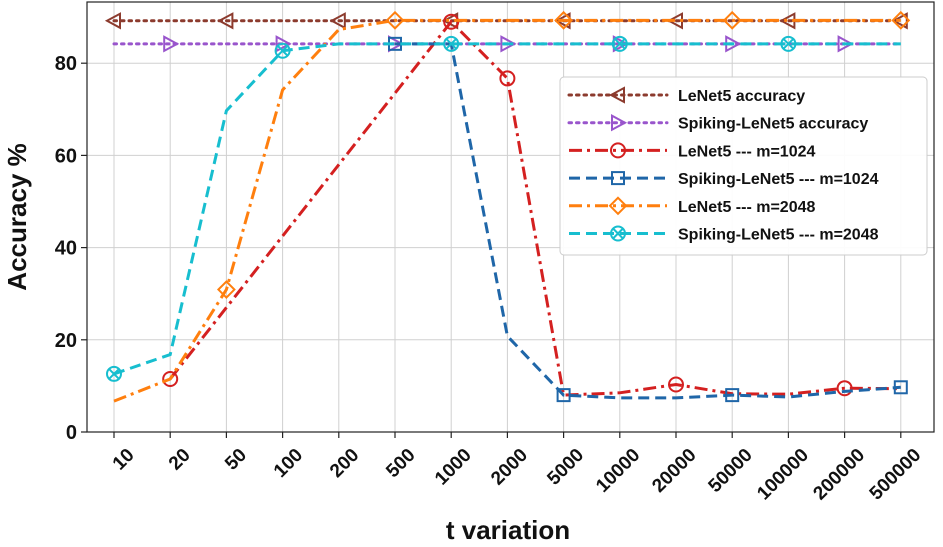  Describe the element at coordinates (71, 433) in the screenshot. I see `y-tick-label: 0` at that location.